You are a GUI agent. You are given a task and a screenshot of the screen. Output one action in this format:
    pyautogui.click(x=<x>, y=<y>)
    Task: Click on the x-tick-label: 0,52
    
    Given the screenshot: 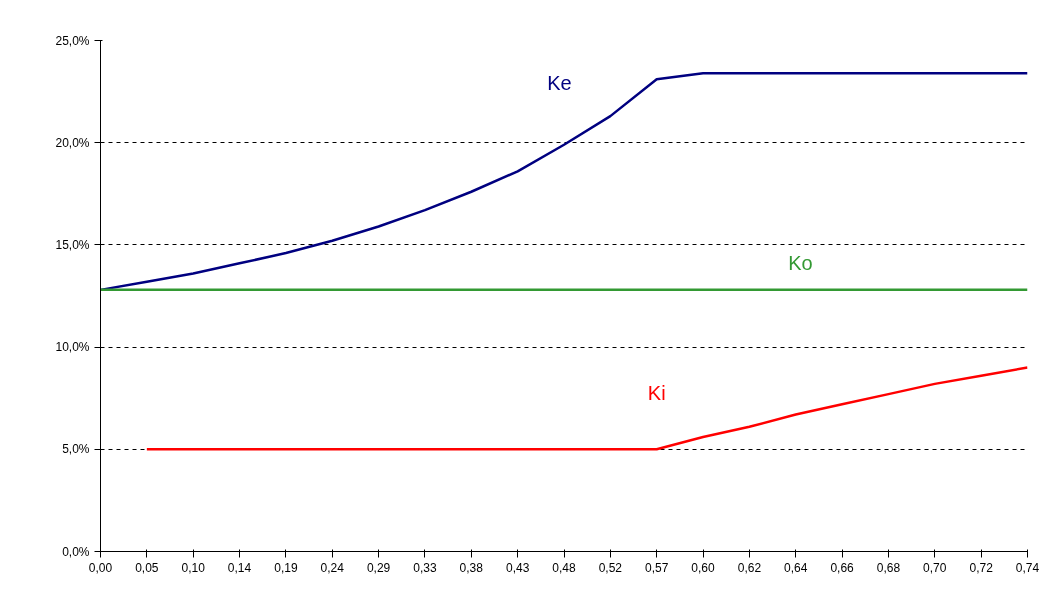 What is the action you would take?
    pyautogui.click(x=610, y=567)
    